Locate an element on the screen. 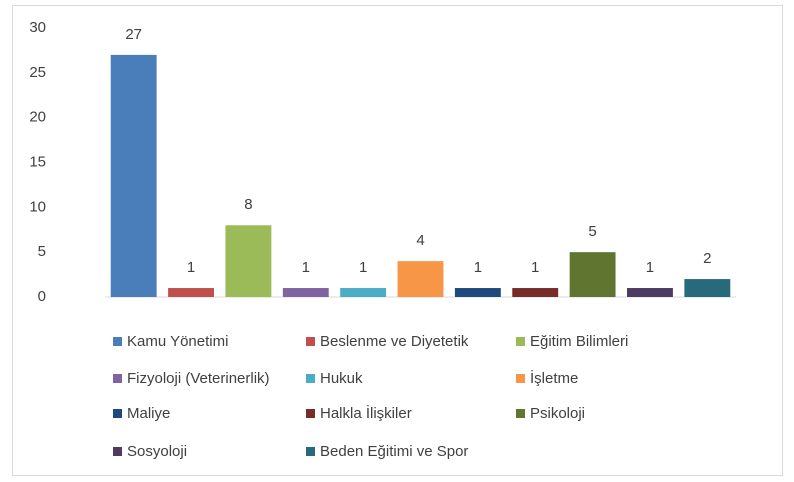  legend-label: Sosyoloji is located at coordinates (157, 451).